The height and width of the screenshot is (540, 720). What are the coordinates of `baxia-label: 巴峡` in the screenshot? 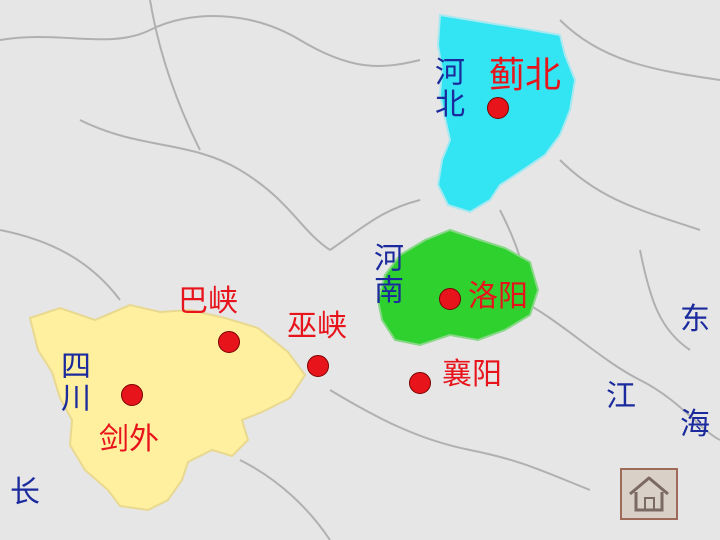 It's located at (208, 301).